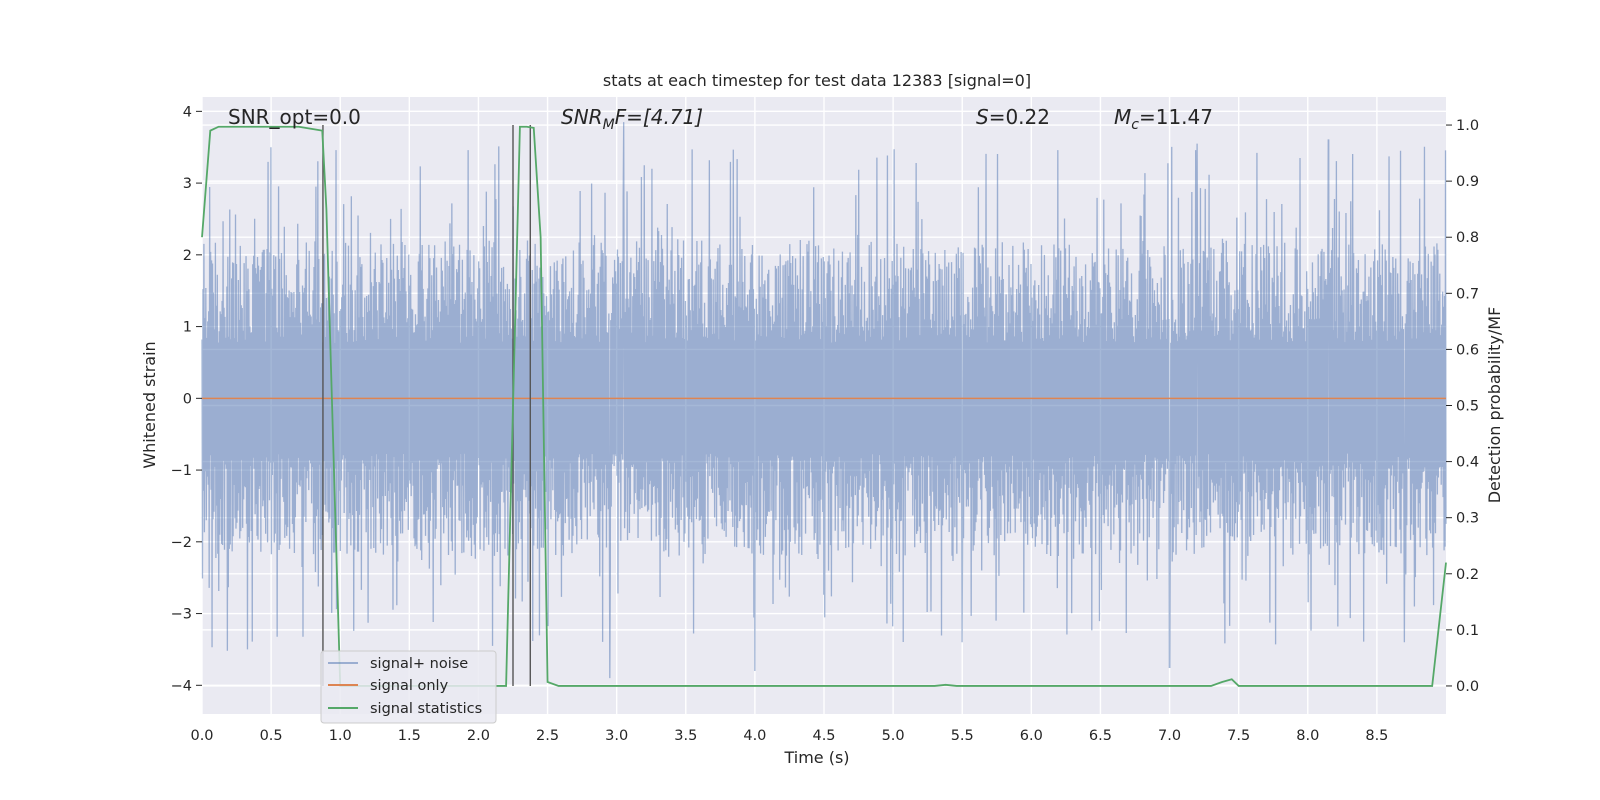  I want to click on x-tick-label: 0.0, so click(201, 736).